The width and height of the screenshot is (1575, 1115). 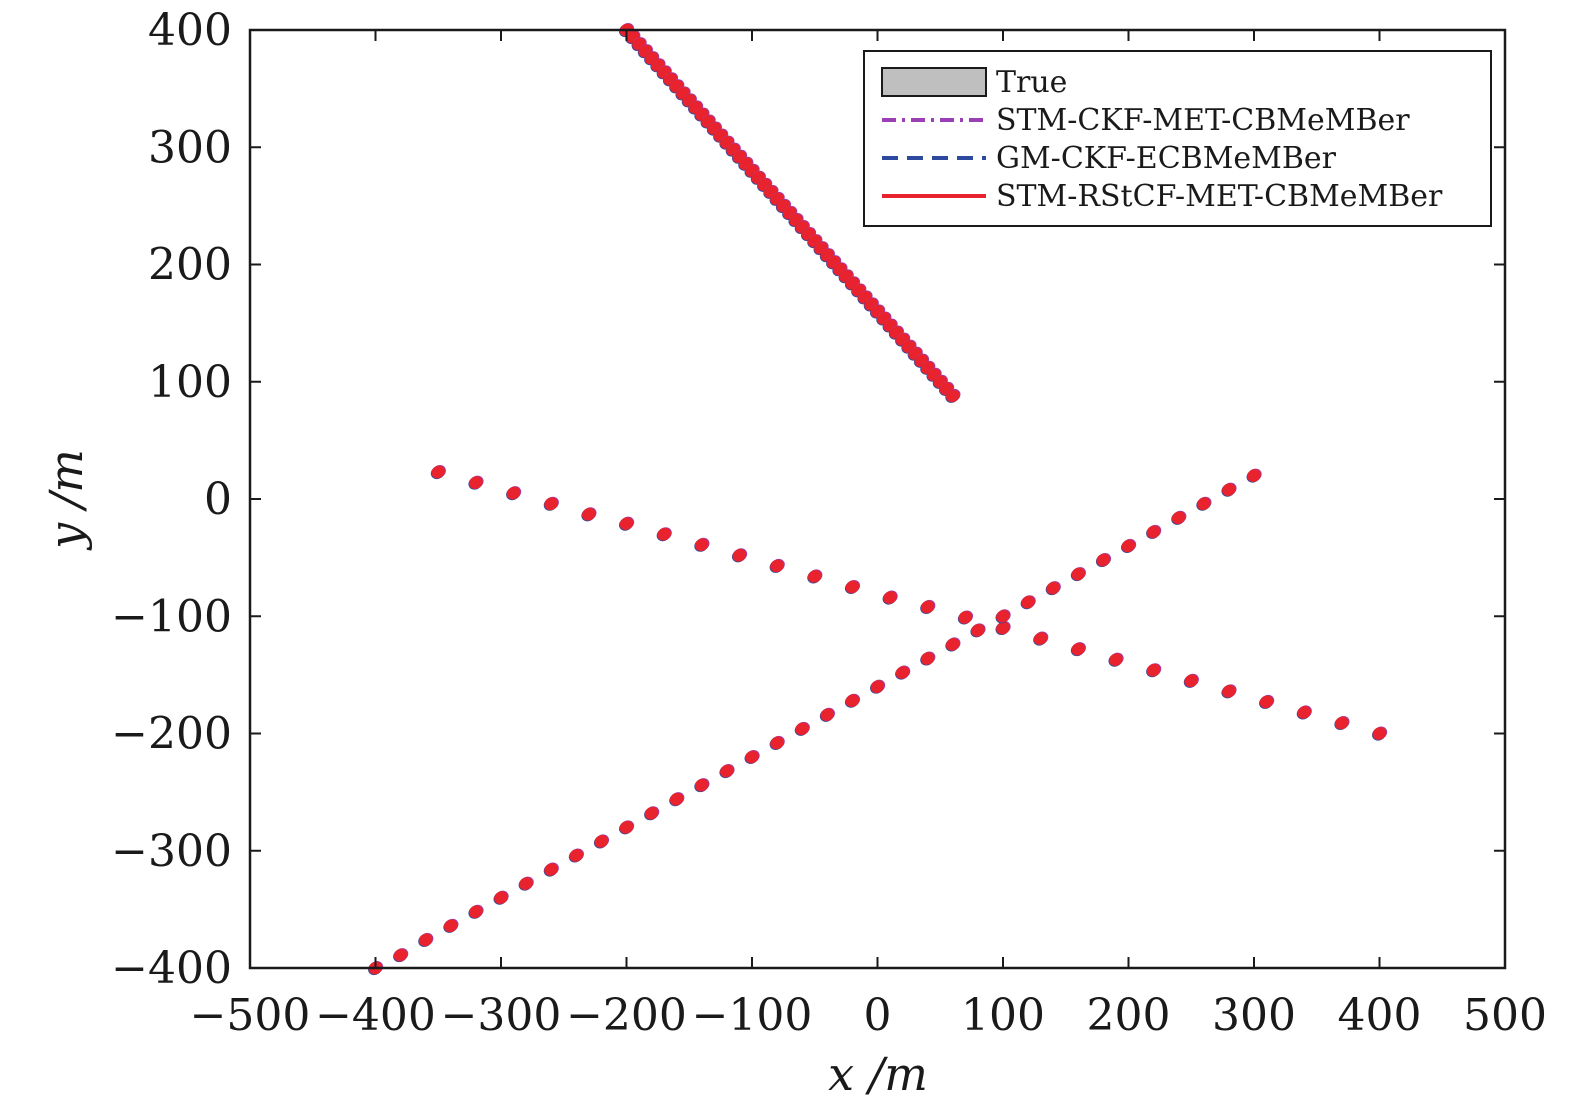 What do you see at coordinates (1129, 1015) in the screenshot?
I see `x-tick-label: 200` at bounding box center [1129, 1015].